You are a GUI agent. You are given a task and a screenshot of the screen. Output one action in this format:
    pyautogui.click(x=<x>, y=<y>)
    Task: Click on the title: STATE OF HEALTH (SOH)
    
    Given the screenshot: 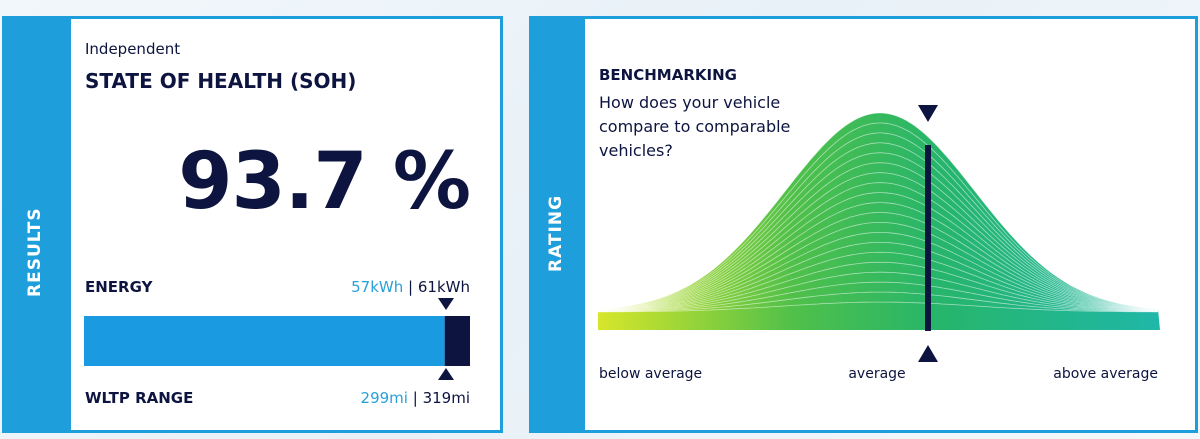 What is the action you would take?
    pyautogui.click(x=221, y=81)
    